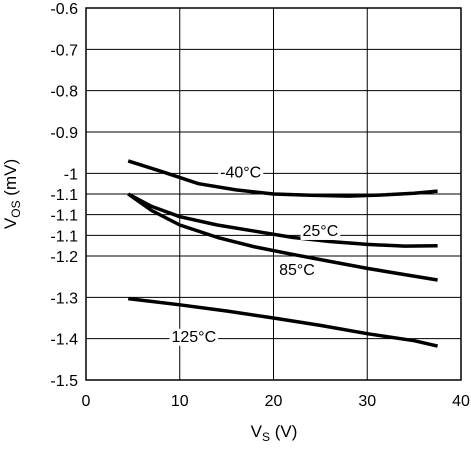 The height and width of the screenshot is (449, 471). I want to click on x-tick-label: 10, so click(180, 401).